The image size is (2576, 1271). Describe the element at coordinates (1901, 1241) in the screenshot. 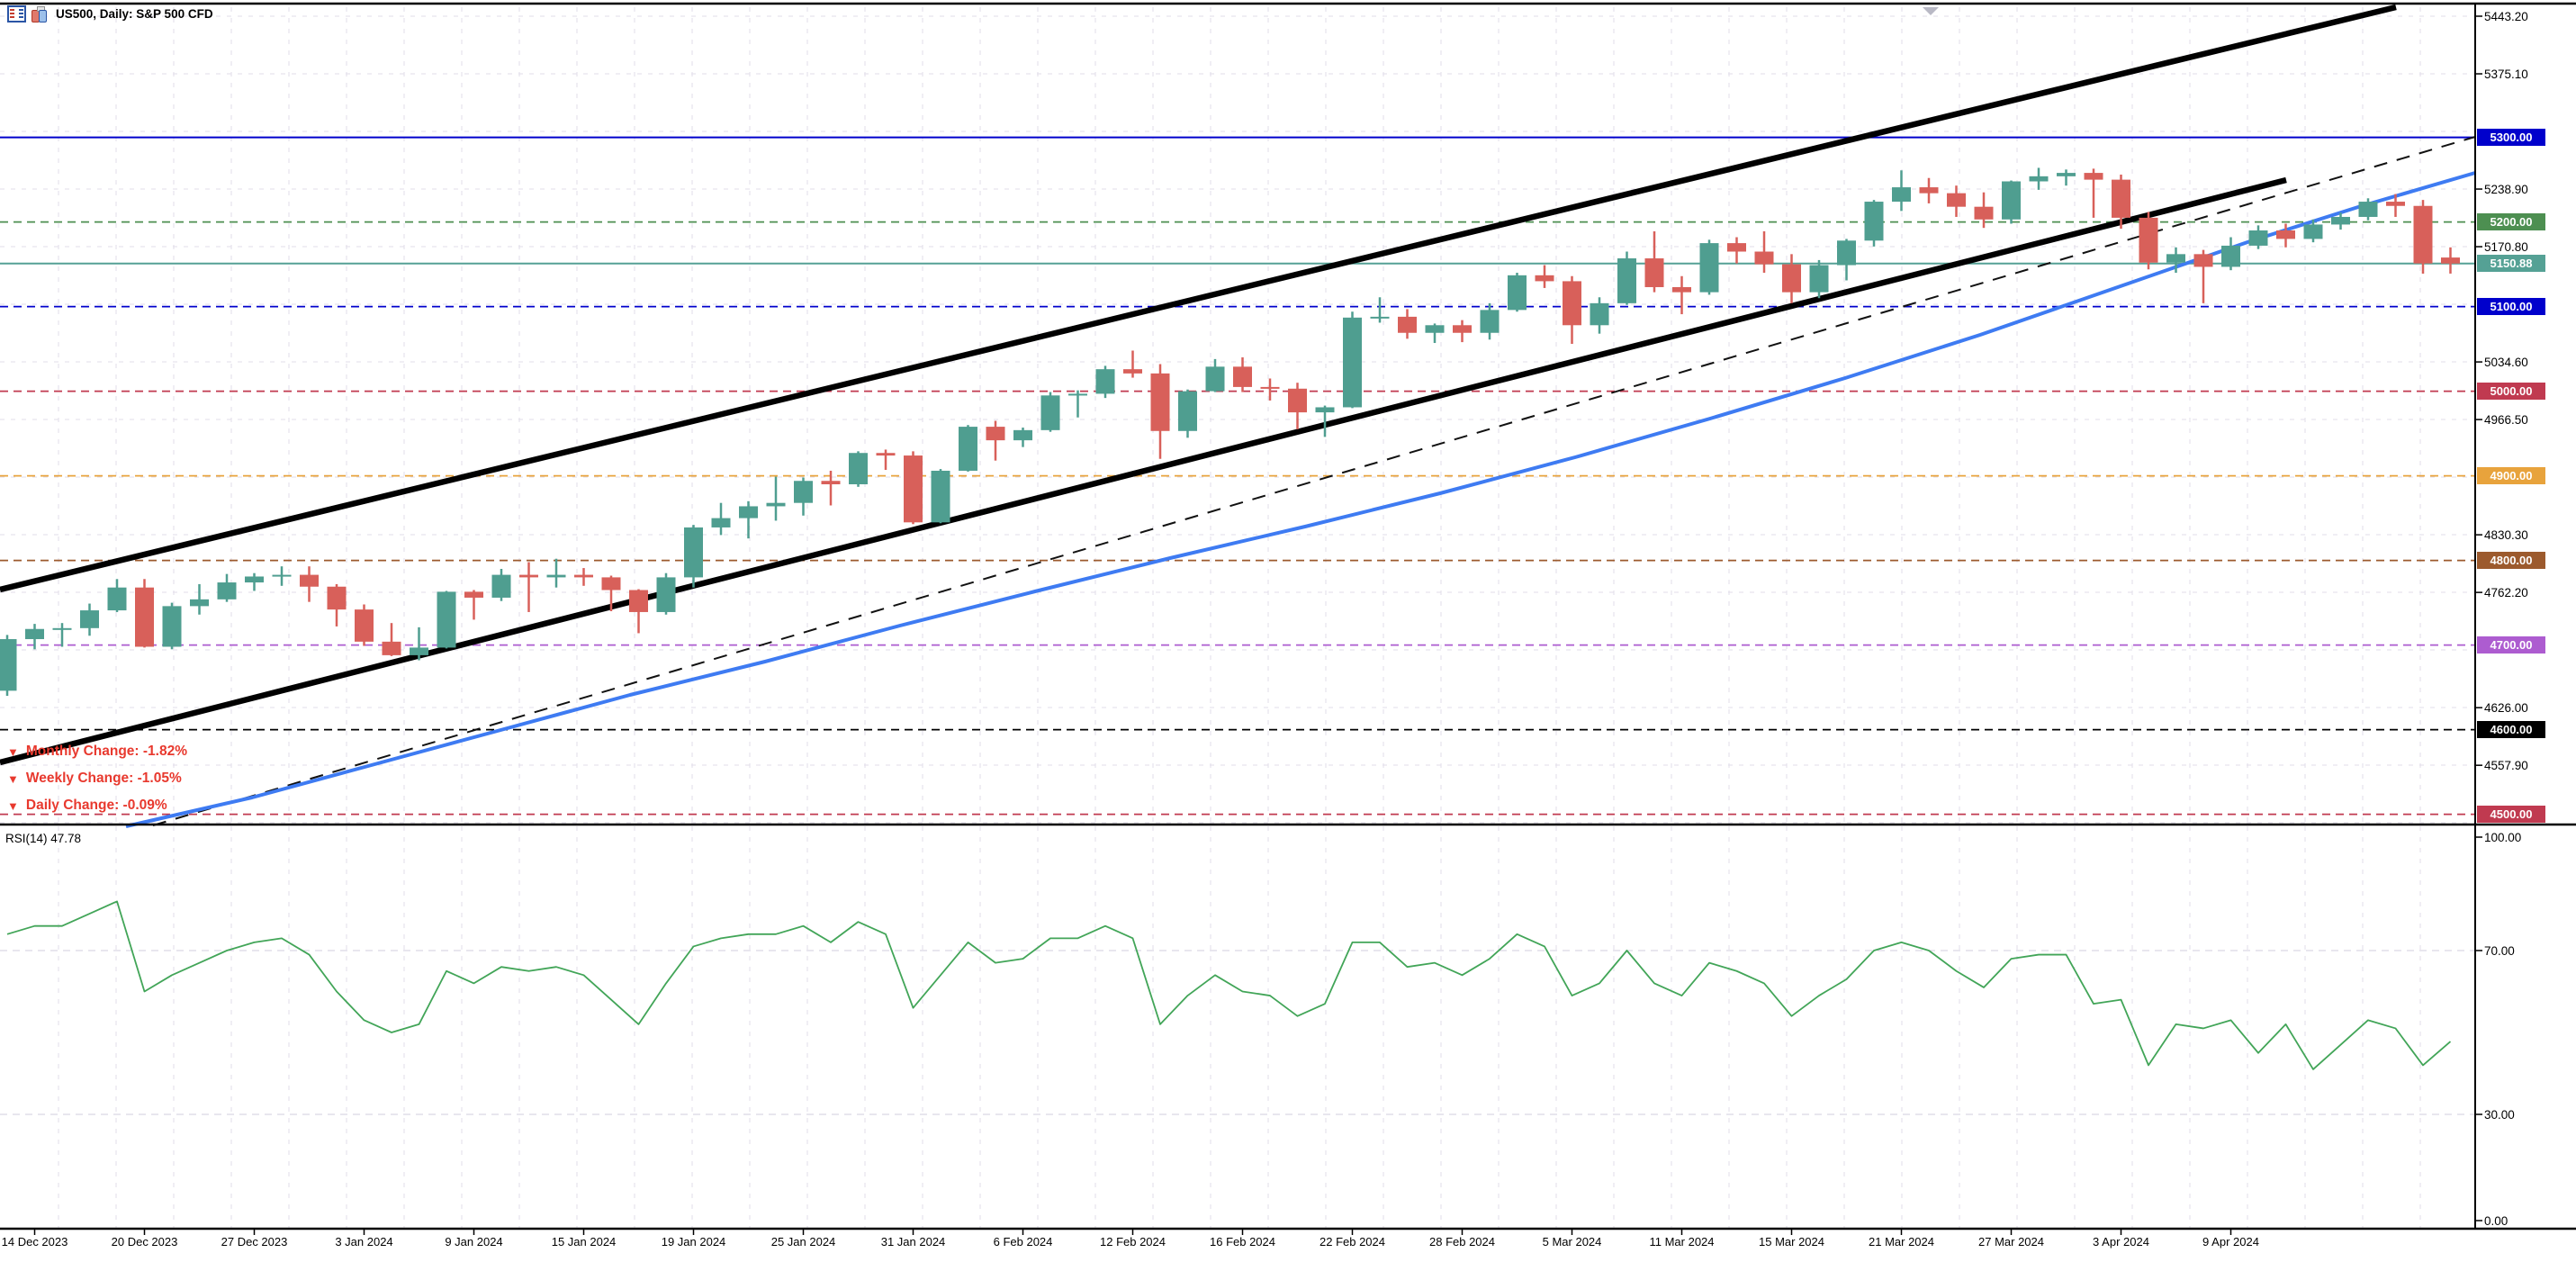

I see `date-label: 21 Mar 2024` at that location.